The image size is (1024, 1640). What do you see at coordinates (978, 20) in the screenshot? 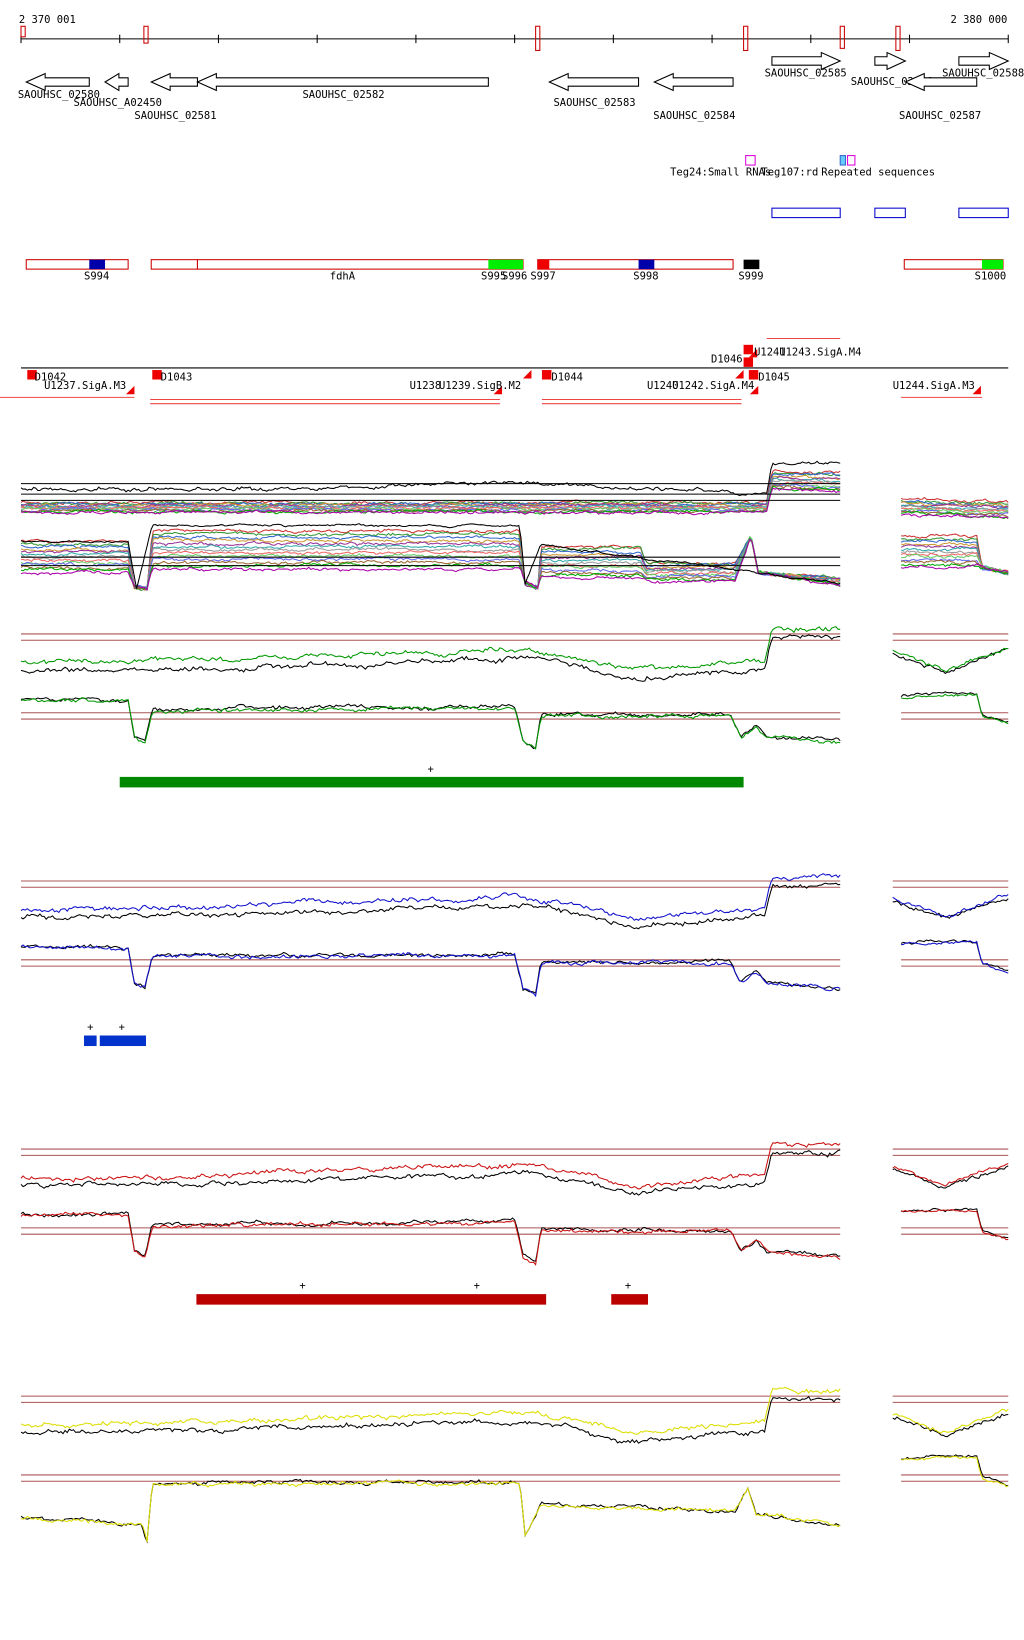
I see `ruler-end: 2 380 000` at bounding box center [978, 20].